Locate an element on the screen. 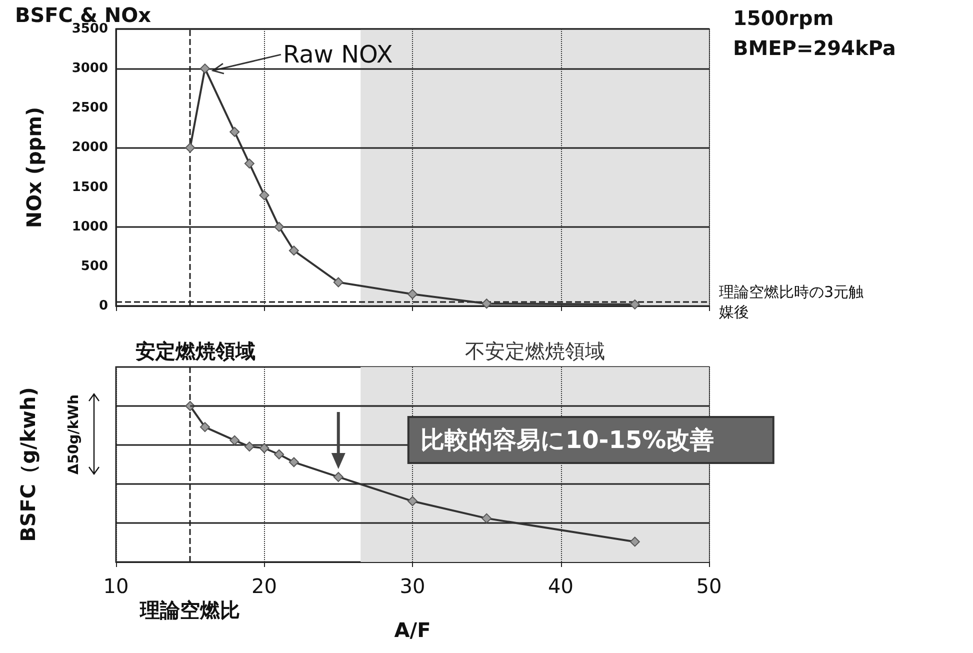 The height and width of the screenshot is (653, 973). y-axis-title: BSFC（g/kwh) is located at coordinates (28, 464).